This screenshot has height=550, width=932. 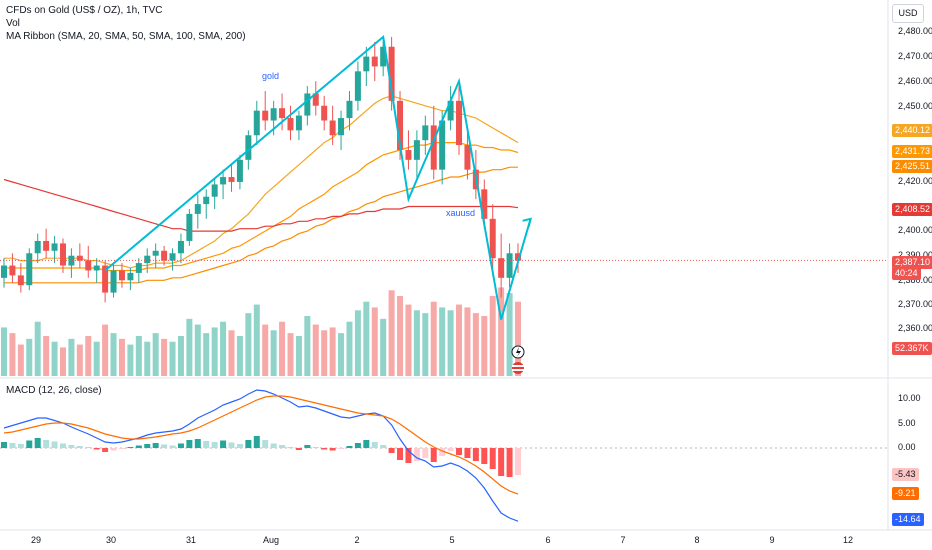 What do you see at coordinates (909, 398) in the screenshot?
I see `macd-tick: 10.00` at bounding box center [909, 398].